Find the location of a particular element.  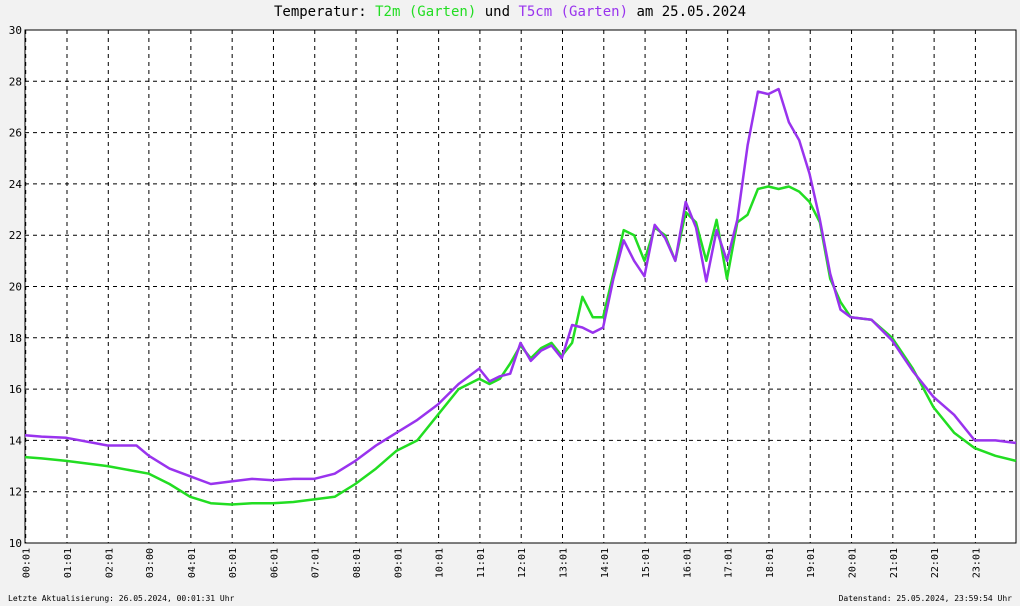

x-tick-label: 06:01 is located at coordinates (274, 563).